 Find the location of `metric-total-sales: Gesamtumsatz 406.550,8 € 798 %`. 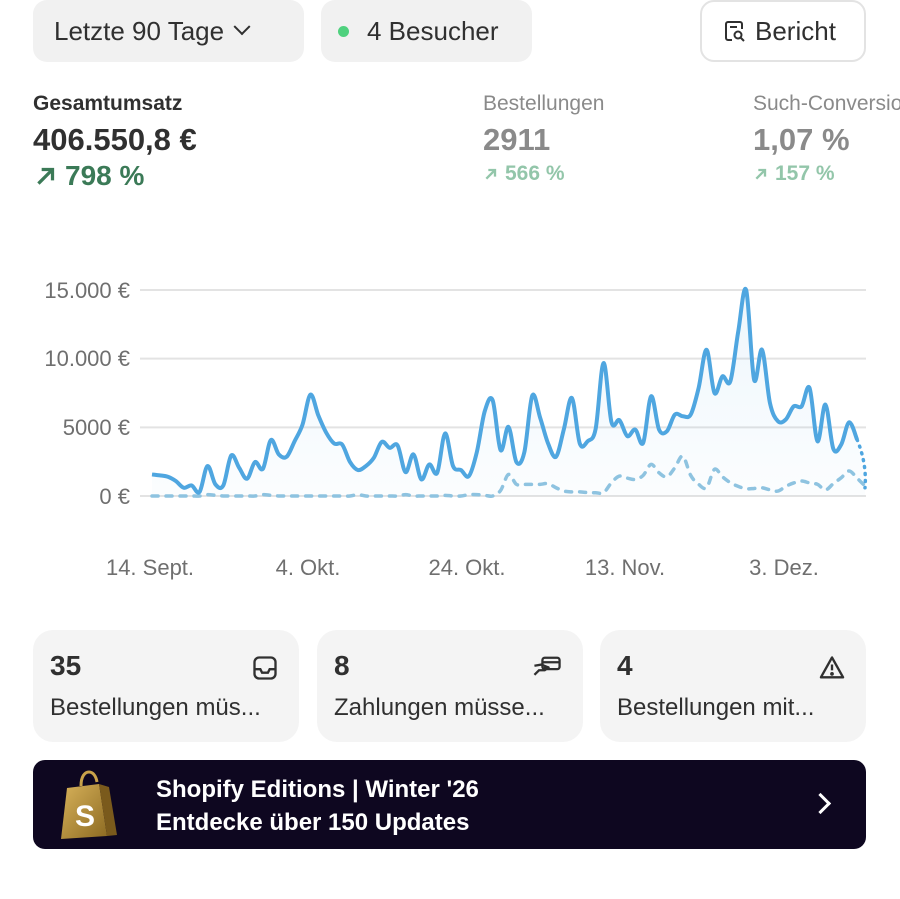

metric-total-sales: Gesamtumsatz 406.550,8 € 798 % is located at coordinates (115, 142).